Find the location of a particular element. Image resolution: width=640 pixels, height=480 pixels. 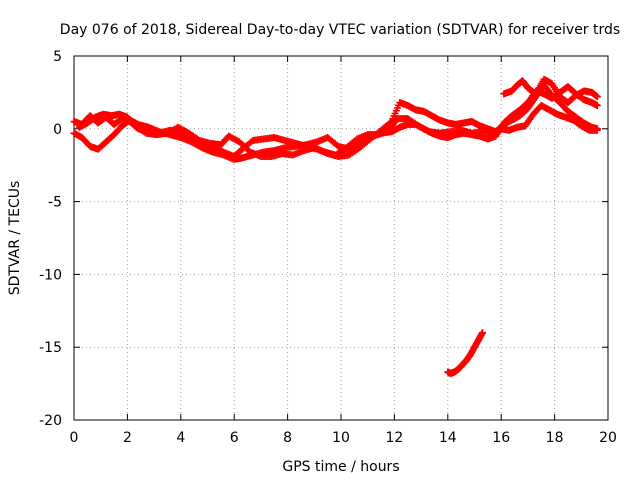

x-tick-label-14: 14 is located at coordinates (448, 438).